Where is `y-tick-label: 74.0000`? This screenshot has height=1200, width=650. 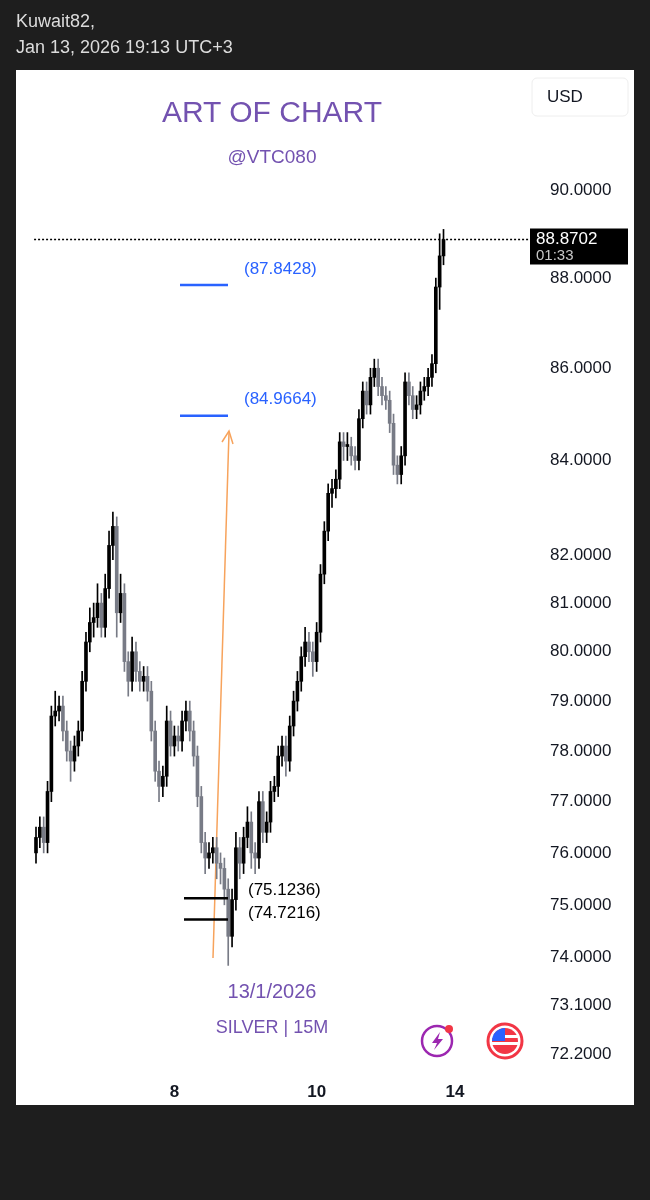 y-tick-label: 74.0000 is located at coordinates (581, 957).